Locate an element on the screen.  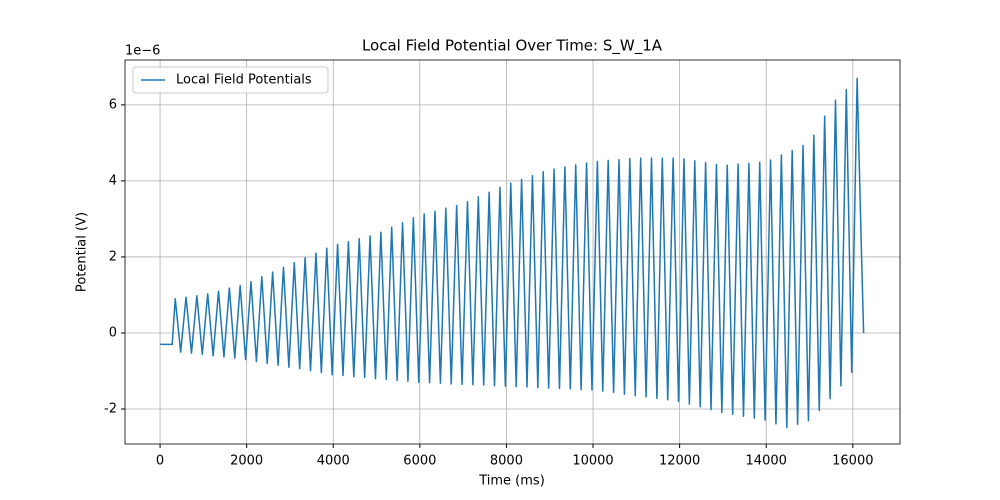
y-axis-label: Potential (V) is located at coordinates (82, 252).